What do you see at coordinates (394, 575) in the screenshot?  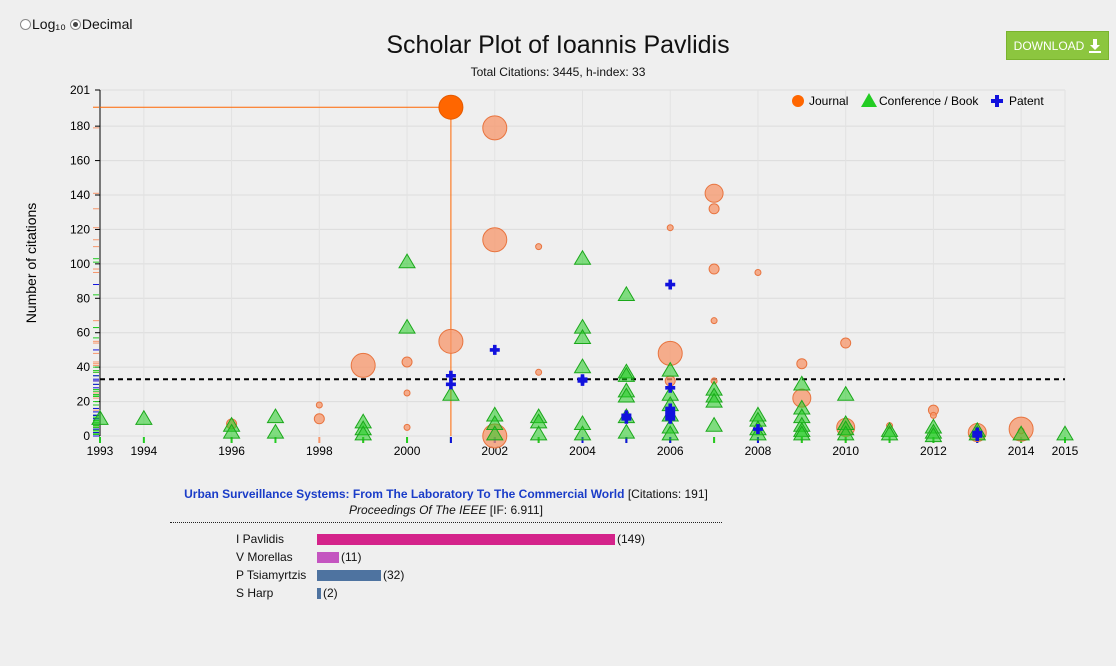 I see `author-count: (32)` at bounding box center [394, 575].